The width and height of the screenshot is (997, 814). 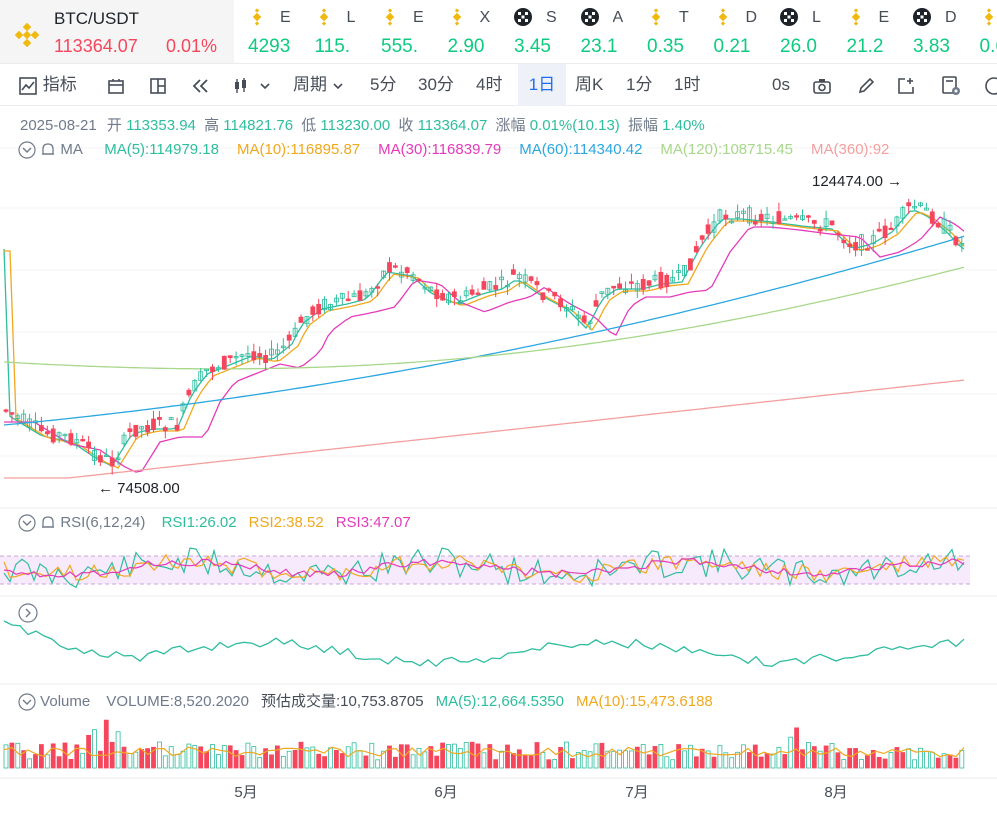 I want to click on volume-ma-line, so click(x=484, y=752).